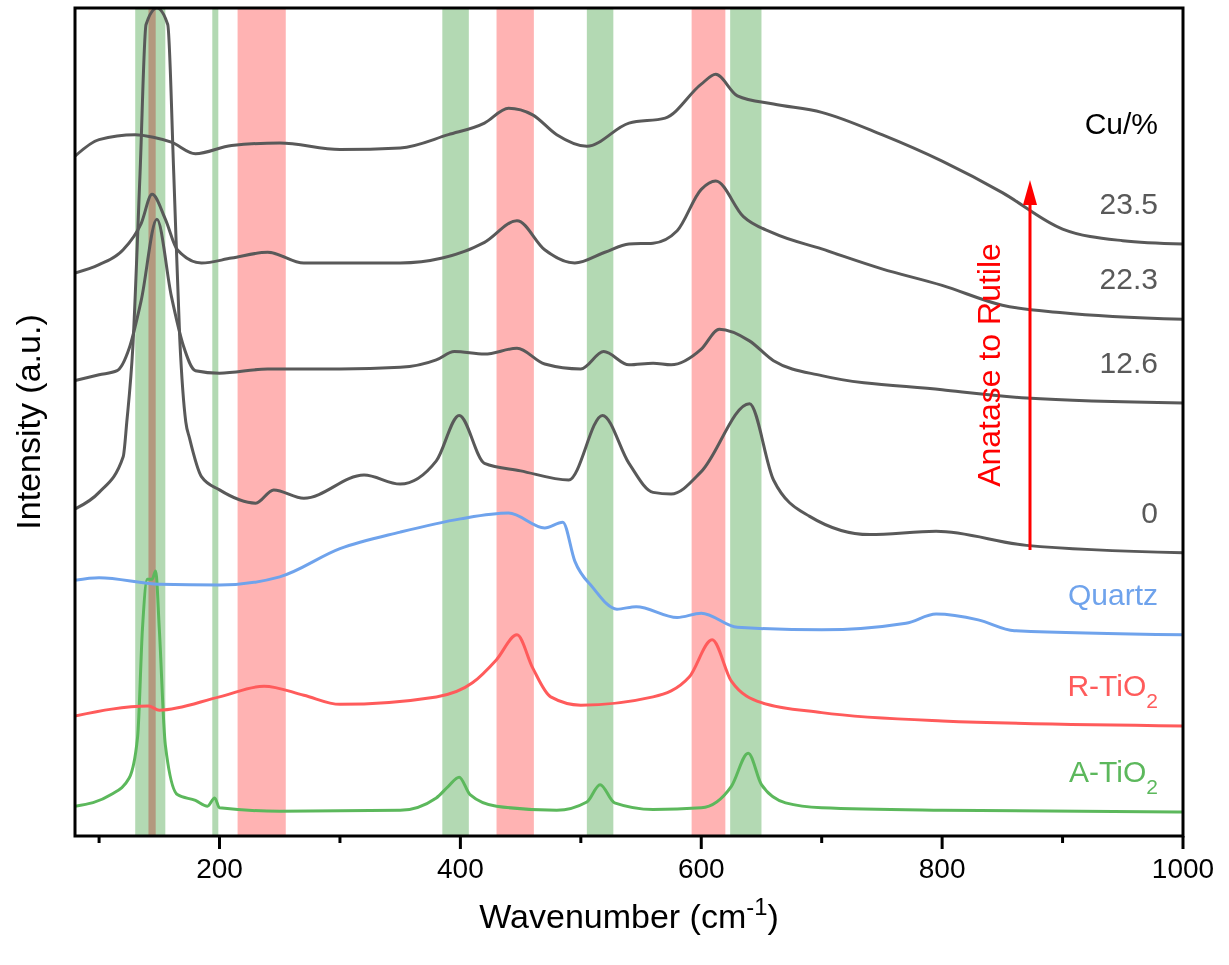 The image size is (1229, 965). I want to click on x-tick-label: 1000, so click(1183, 868).